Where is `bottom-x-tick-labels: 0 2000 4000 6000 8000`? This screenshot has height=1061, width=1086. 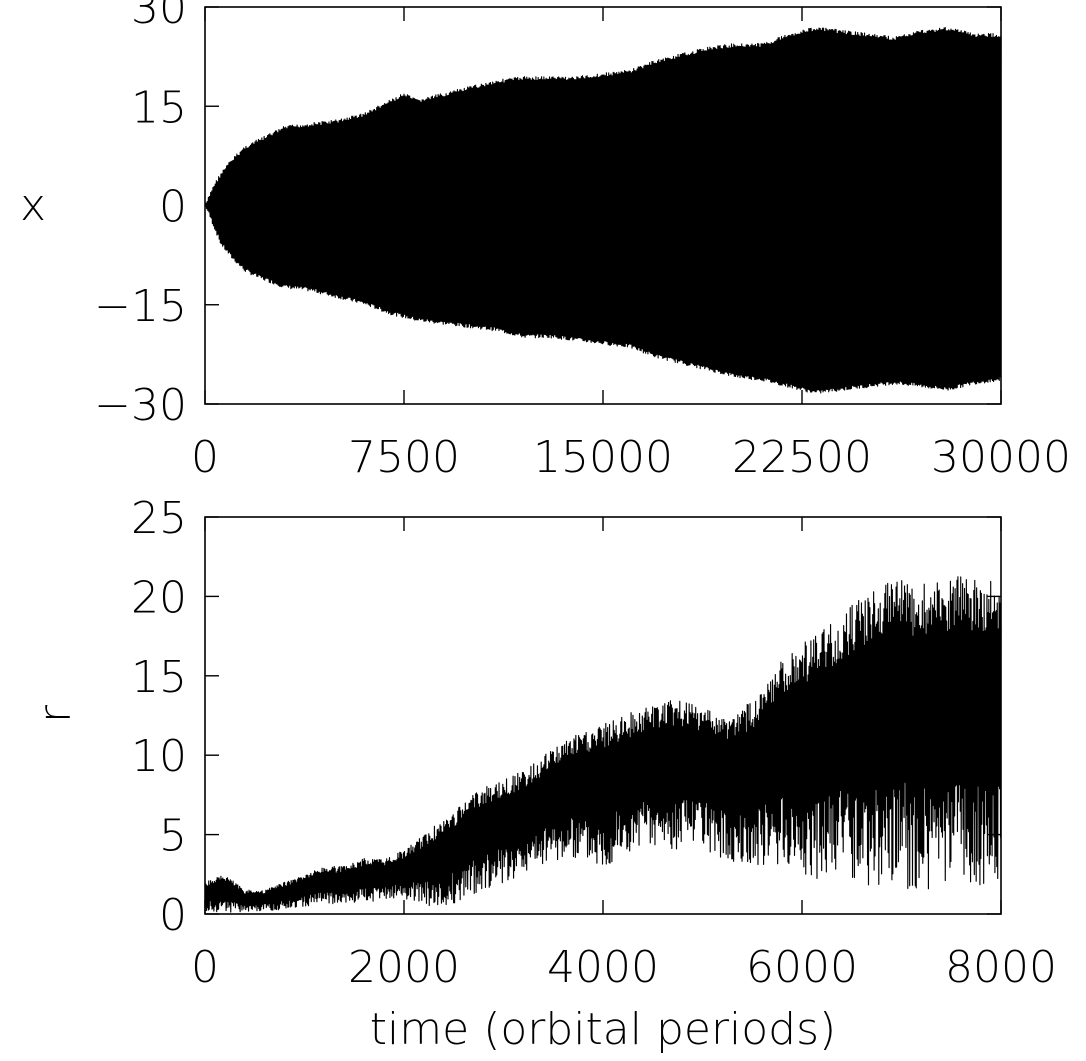 bottom-x-tick-labels: 0 2000 4000 6000 8000 is located at coordinates (624, 967).